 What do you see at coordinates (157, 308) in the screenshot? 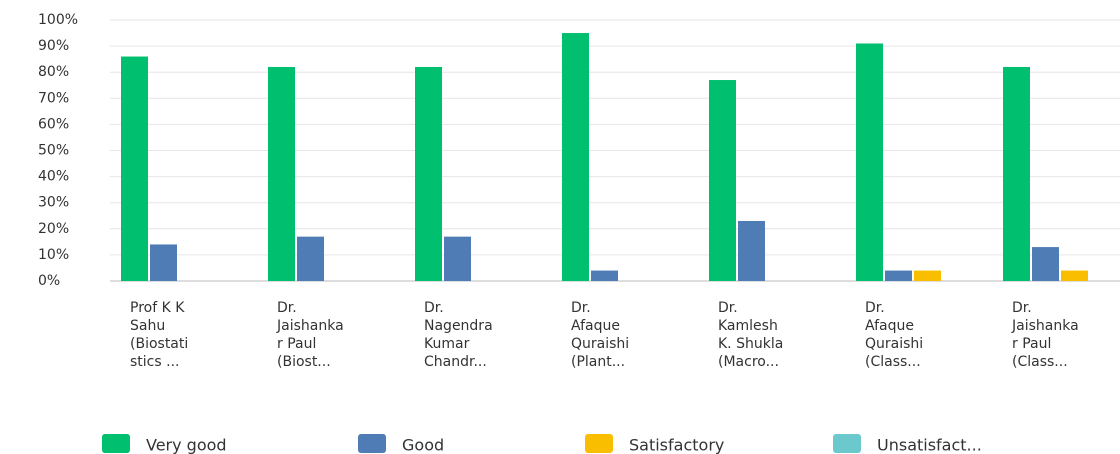
I see `x-tick-label: Prof K K` at bounding box center [157, 308].